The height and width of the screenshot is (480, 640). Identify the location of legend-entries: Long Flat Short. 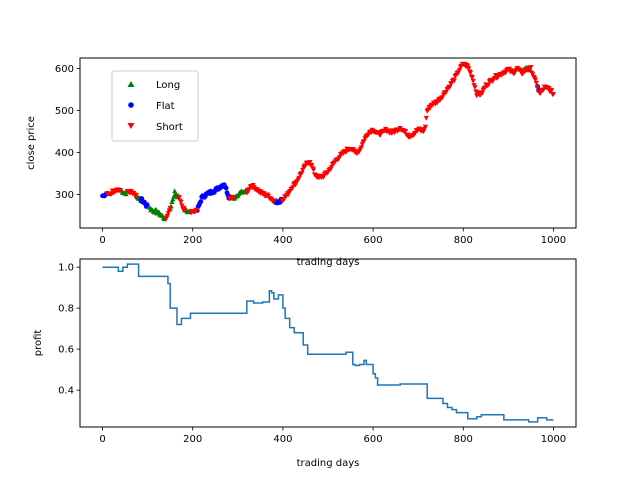
(155, 106).